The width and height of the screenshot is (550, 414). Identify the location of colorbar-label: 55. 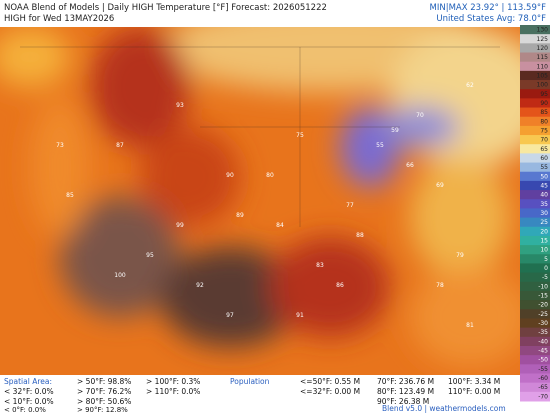
(544, 167).